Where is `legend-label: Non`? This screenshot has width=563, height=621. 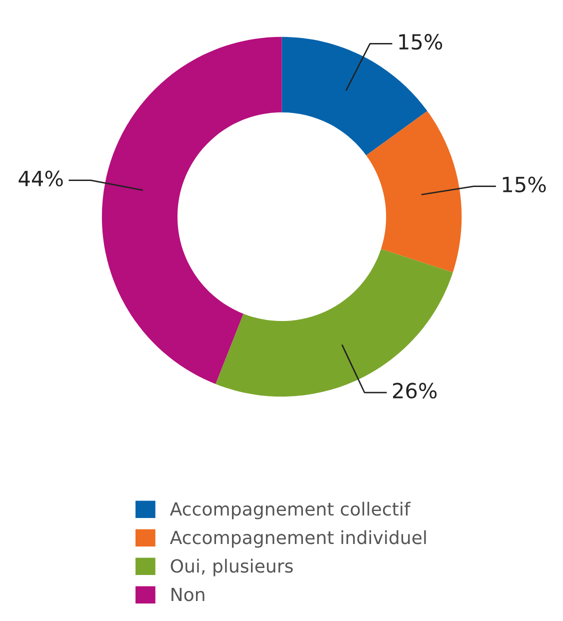 legend-label: Non is located at coordinates (188, 595).